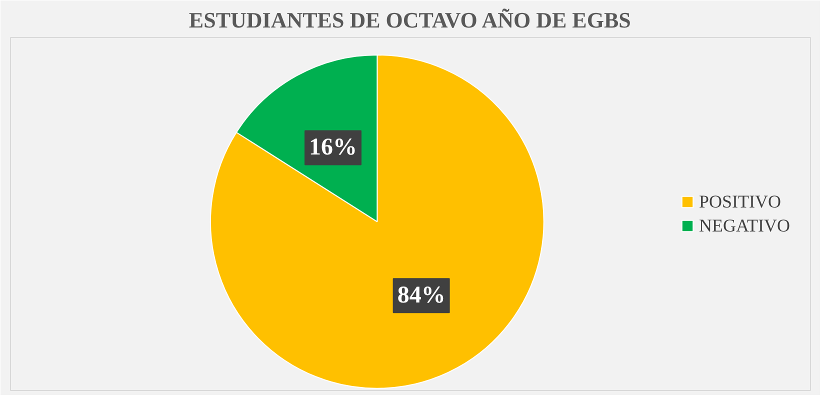 The height and width of the screenshot is (401, 824). What do you see at coordinates (409, 20) in the screenshot?
I see `chart-title: ESTUDIANTES DE OCTAVO AÑO DE EGBS` at bounding box center [409, 20].